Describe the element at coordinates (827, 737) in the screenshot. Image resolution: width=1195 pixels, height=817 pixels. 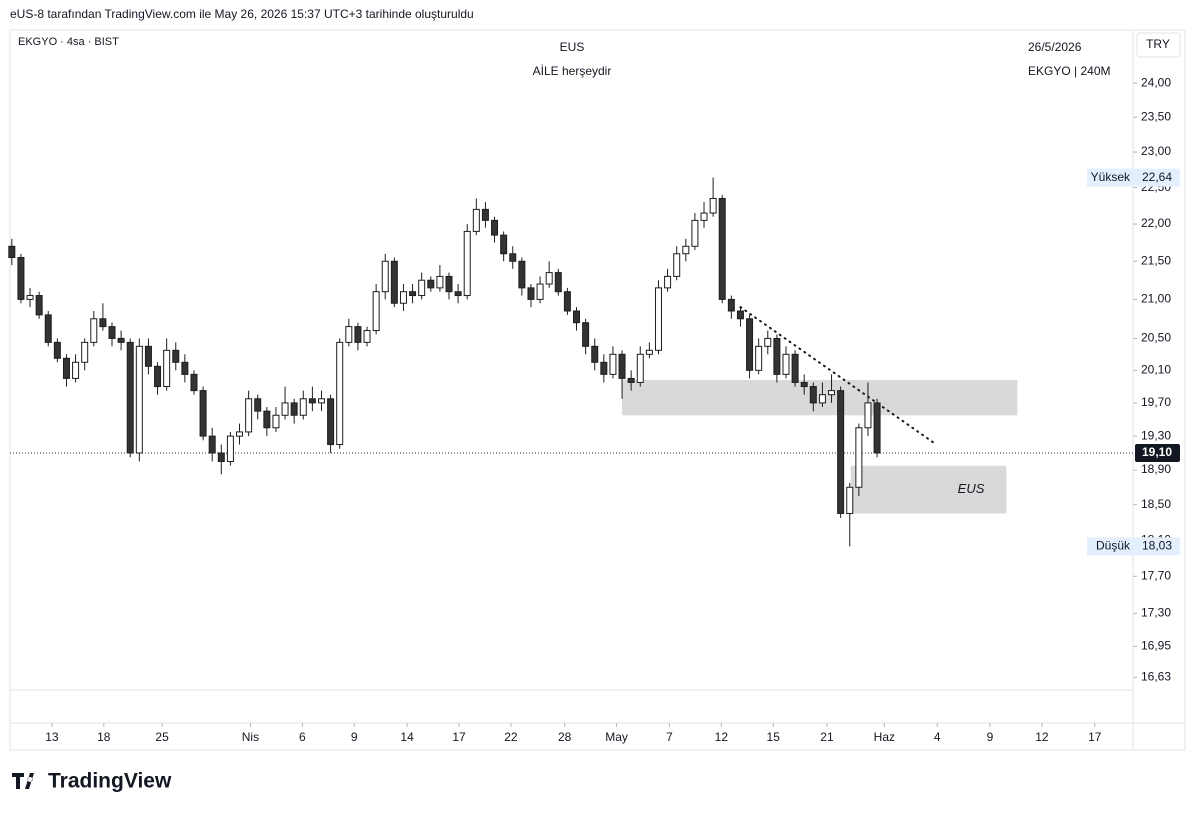
I see `x-tick-label: 21` at that location.